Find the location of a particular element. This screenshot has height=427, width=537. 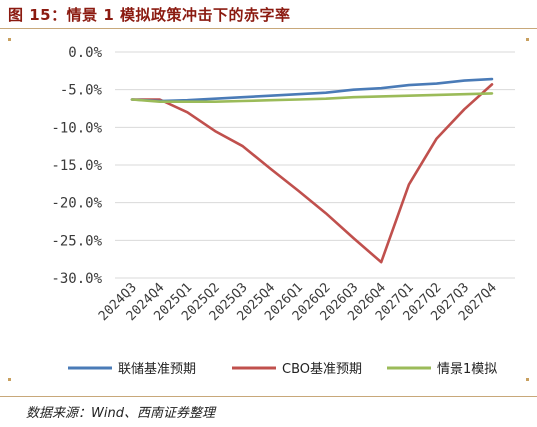

y-tick-label: -30.0% is located at coordinates (76, 279).